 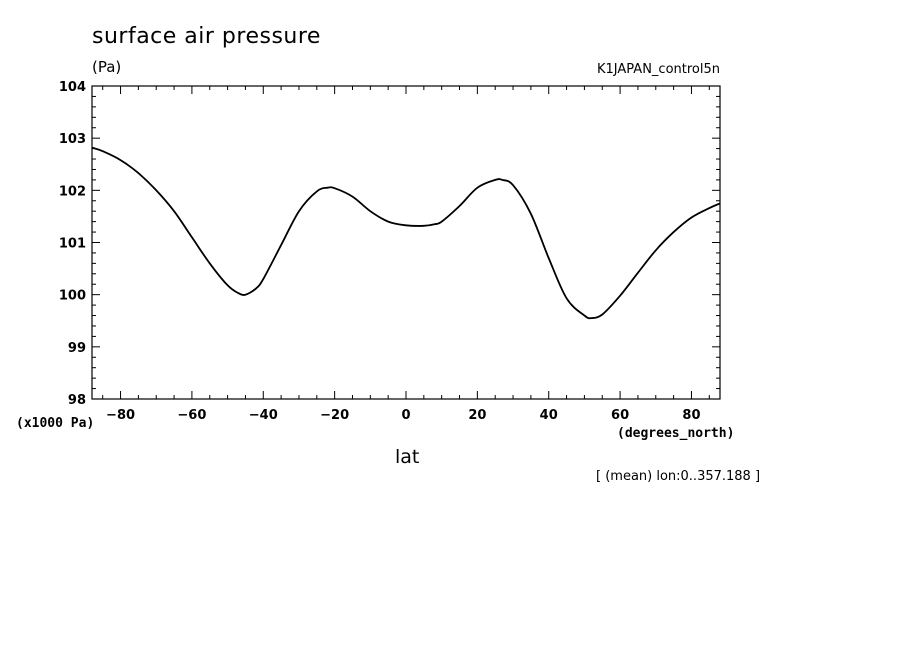 I want to click on x-tick-label: 0, so click(x=405, y=415).